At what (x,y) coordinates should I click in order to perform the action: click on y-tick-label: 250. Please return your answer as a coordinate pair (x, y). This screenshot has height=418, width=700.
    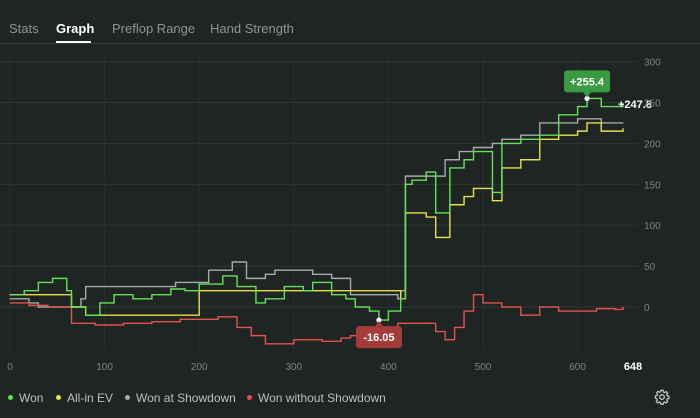
    Looking at the image, I should click on (652, 104).